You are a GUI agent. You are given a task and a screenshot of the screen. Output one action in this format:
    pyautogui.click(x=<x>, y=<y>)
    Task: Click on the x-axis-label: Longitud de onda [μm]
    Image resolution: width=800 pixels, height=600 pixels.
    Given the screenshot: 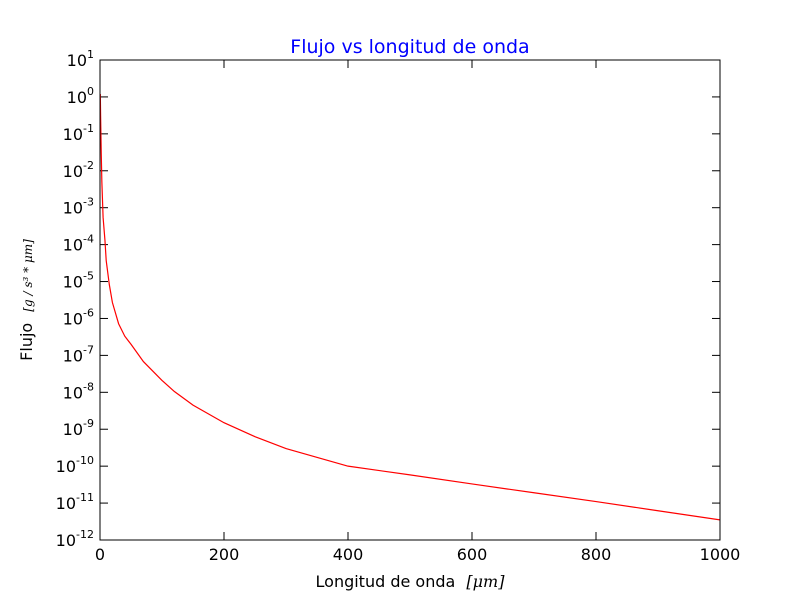 What is the action you would take?
    pyautogui.click(x=411, y=581)
    